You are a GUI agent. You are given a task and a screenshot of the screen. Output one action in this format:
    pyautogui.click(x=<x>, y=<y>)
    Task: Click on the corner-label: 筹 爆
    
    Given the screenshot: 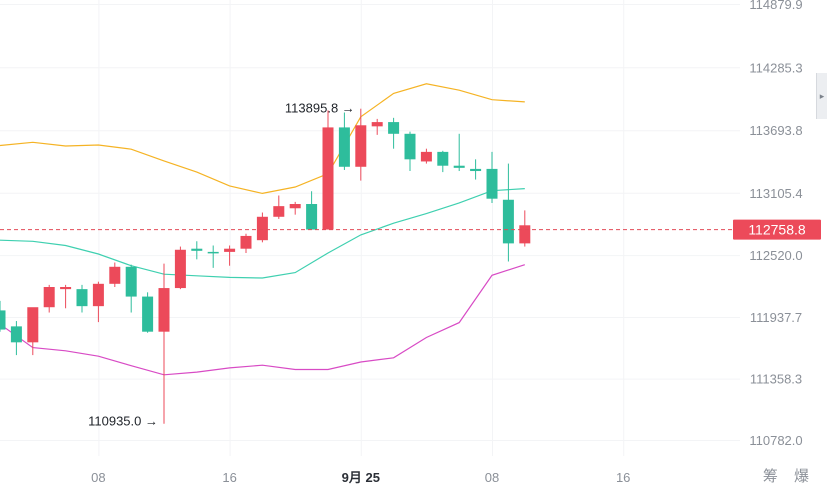 What is the action you would take?
    pyautogui.click(x=788, y=476)
    